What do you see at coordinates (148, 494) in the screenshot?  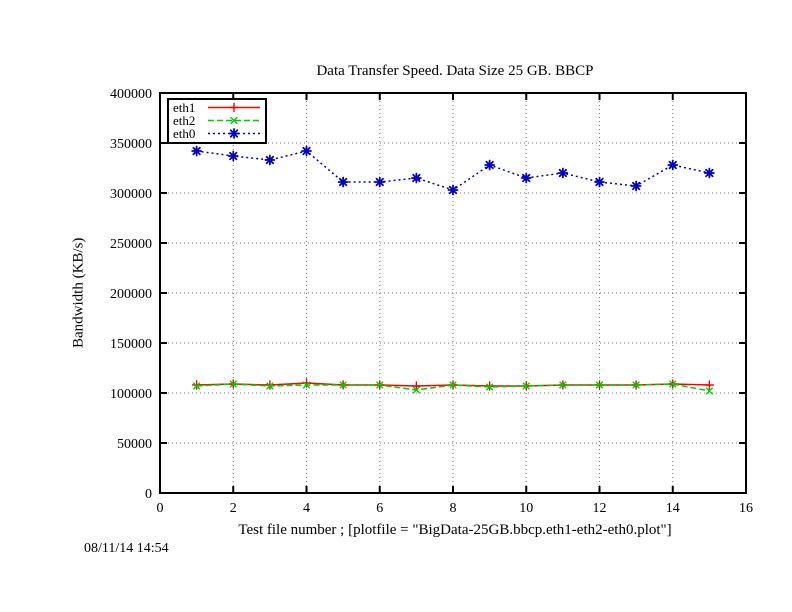 I see `y-tick-label: 0` at bounding box center [148, 494].